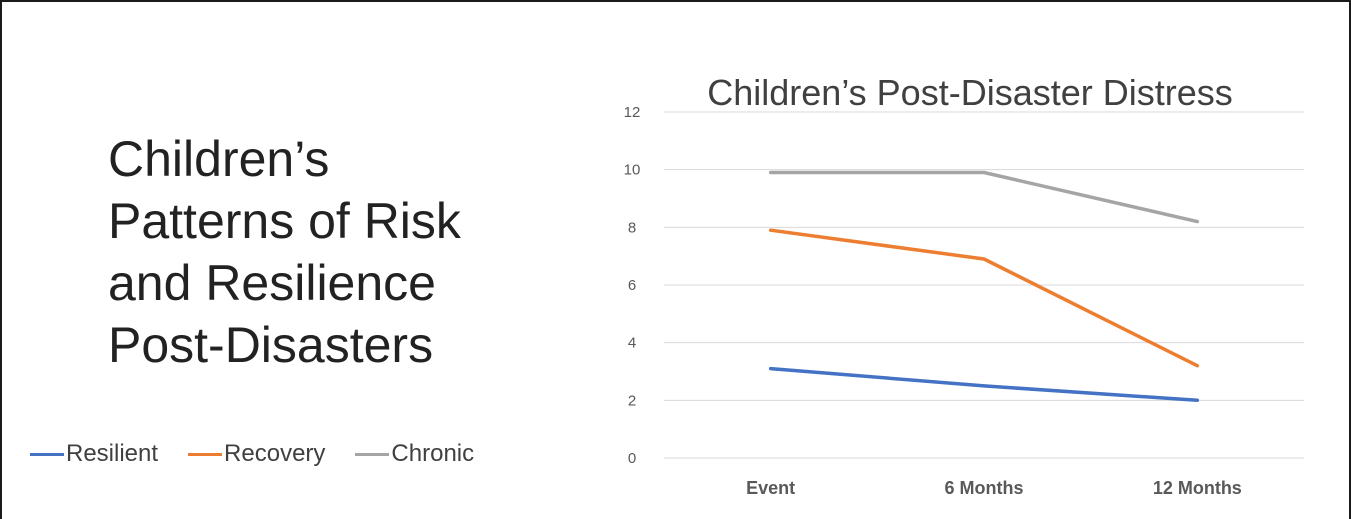  What do you see at coordinates (1197, 488) in the screenshot?
I see `x-tick-label-12-months: 12 Months` at bounding box center [1197, 488].